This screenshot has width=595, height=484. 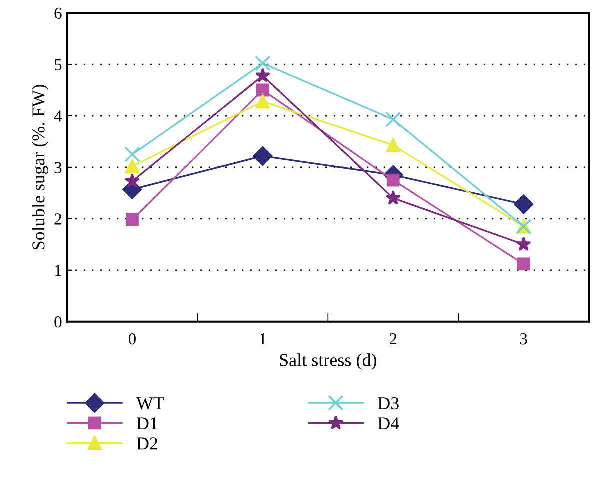 What do you see at coordinates (58, 116) in the screenshot?
I see `y-tick-label: 4` at bounding box center [58, 116].